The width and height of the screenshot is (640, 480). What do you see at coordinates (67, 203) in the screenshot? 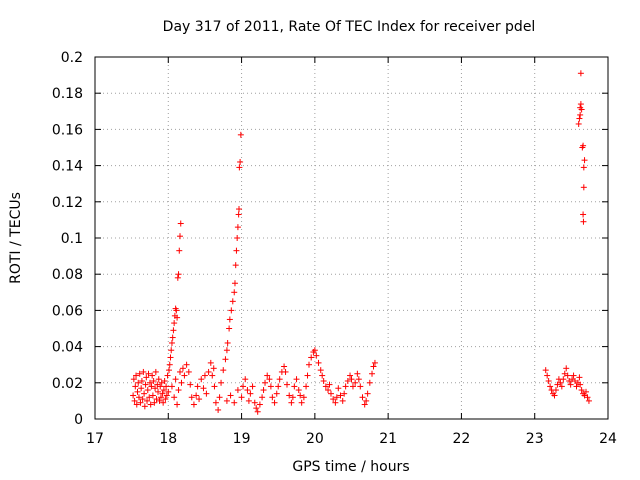
I see `y-tick-label: 0.12` at bounding box center [67, 203].